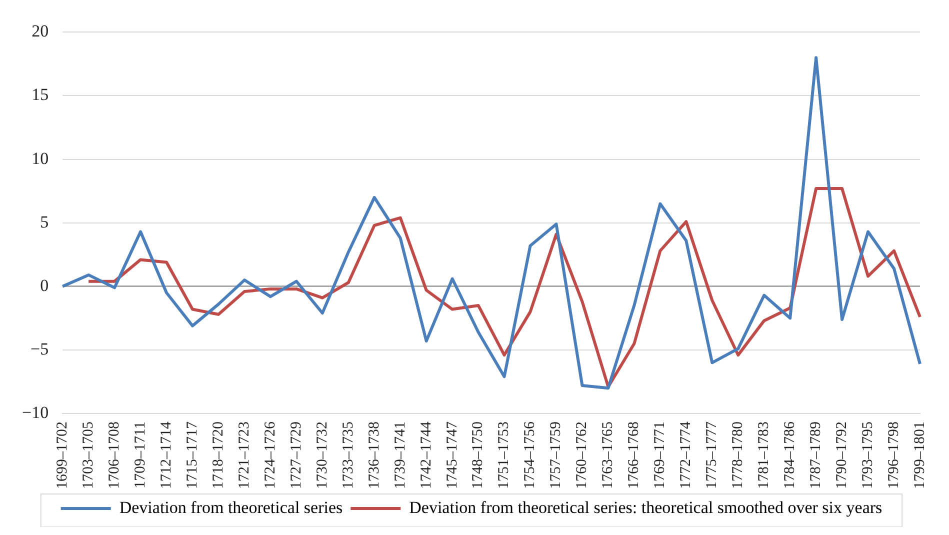 Image resolution: width=949 pixels, height=535 pixels. What do you see at coordinates (920, 455) in the screenshot?
I see `x-tick-label: 1799–1801` at bounding box center [920, 455].